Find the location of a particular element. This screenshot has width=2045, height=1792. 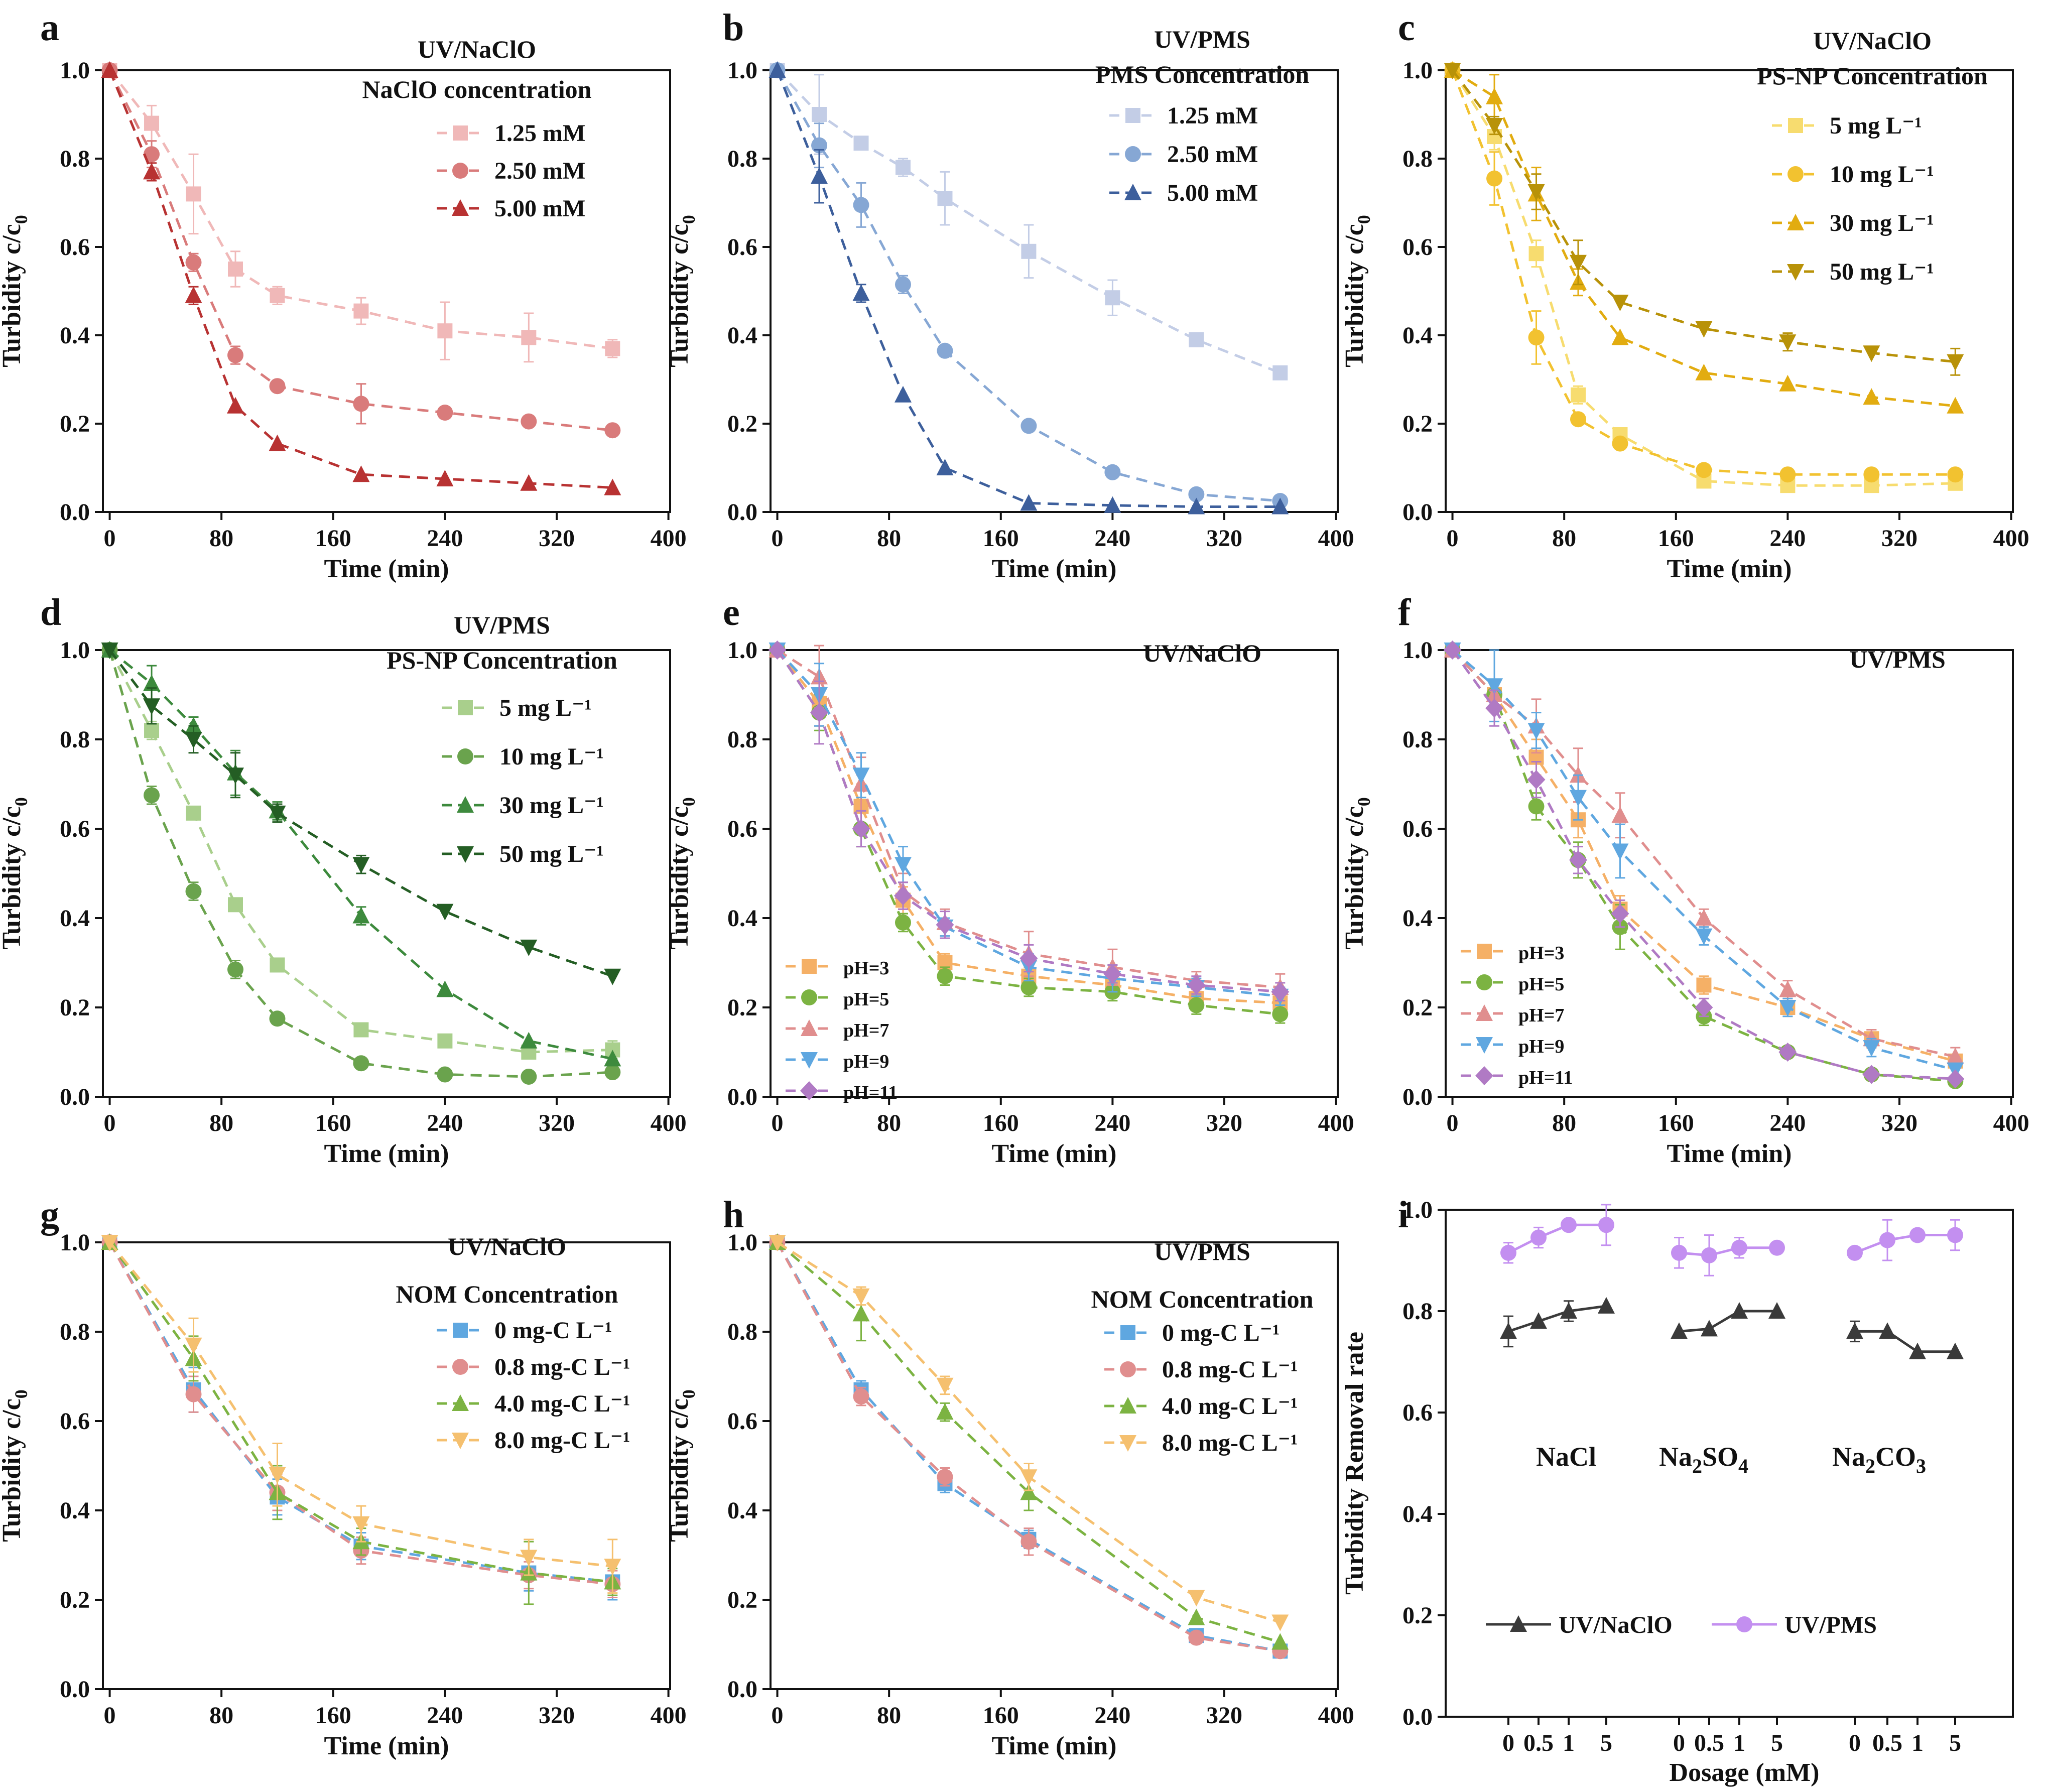

y-axis-subscript: 0 is located at coordinates (1364, 219).